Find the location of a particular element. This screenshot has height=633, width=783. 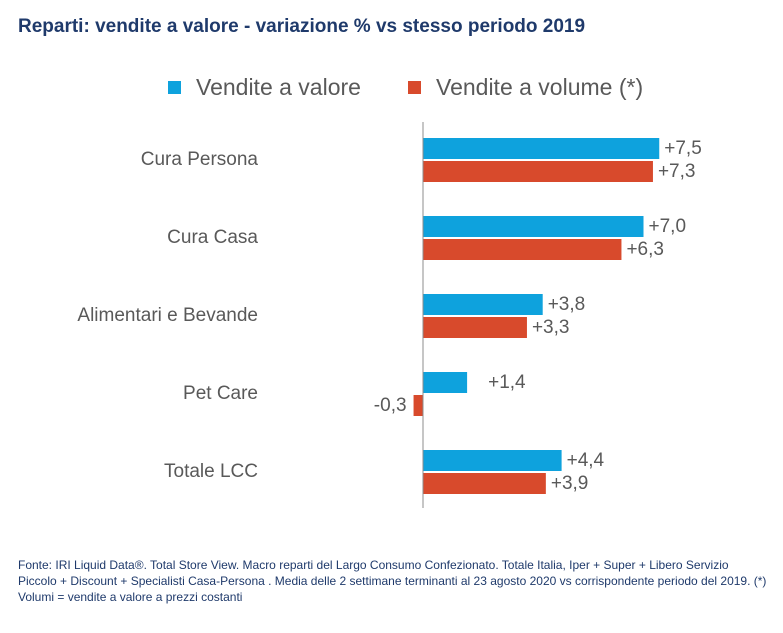

data-label: +7,5 is located at coordinates (683, 148).